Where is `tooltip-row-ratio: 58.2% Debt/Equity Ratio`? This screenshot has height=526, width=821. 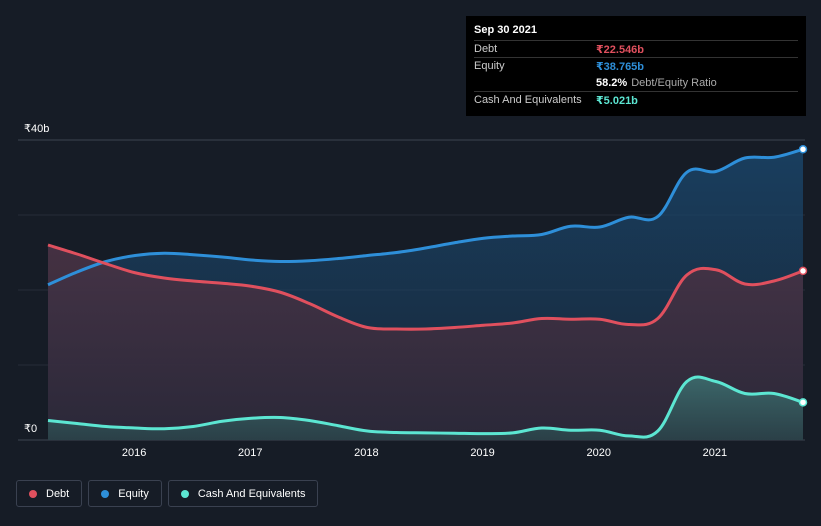 tooltip-row-ratio: 58.2% Debt/Equity Ratio is located at coordinates (636, 82).